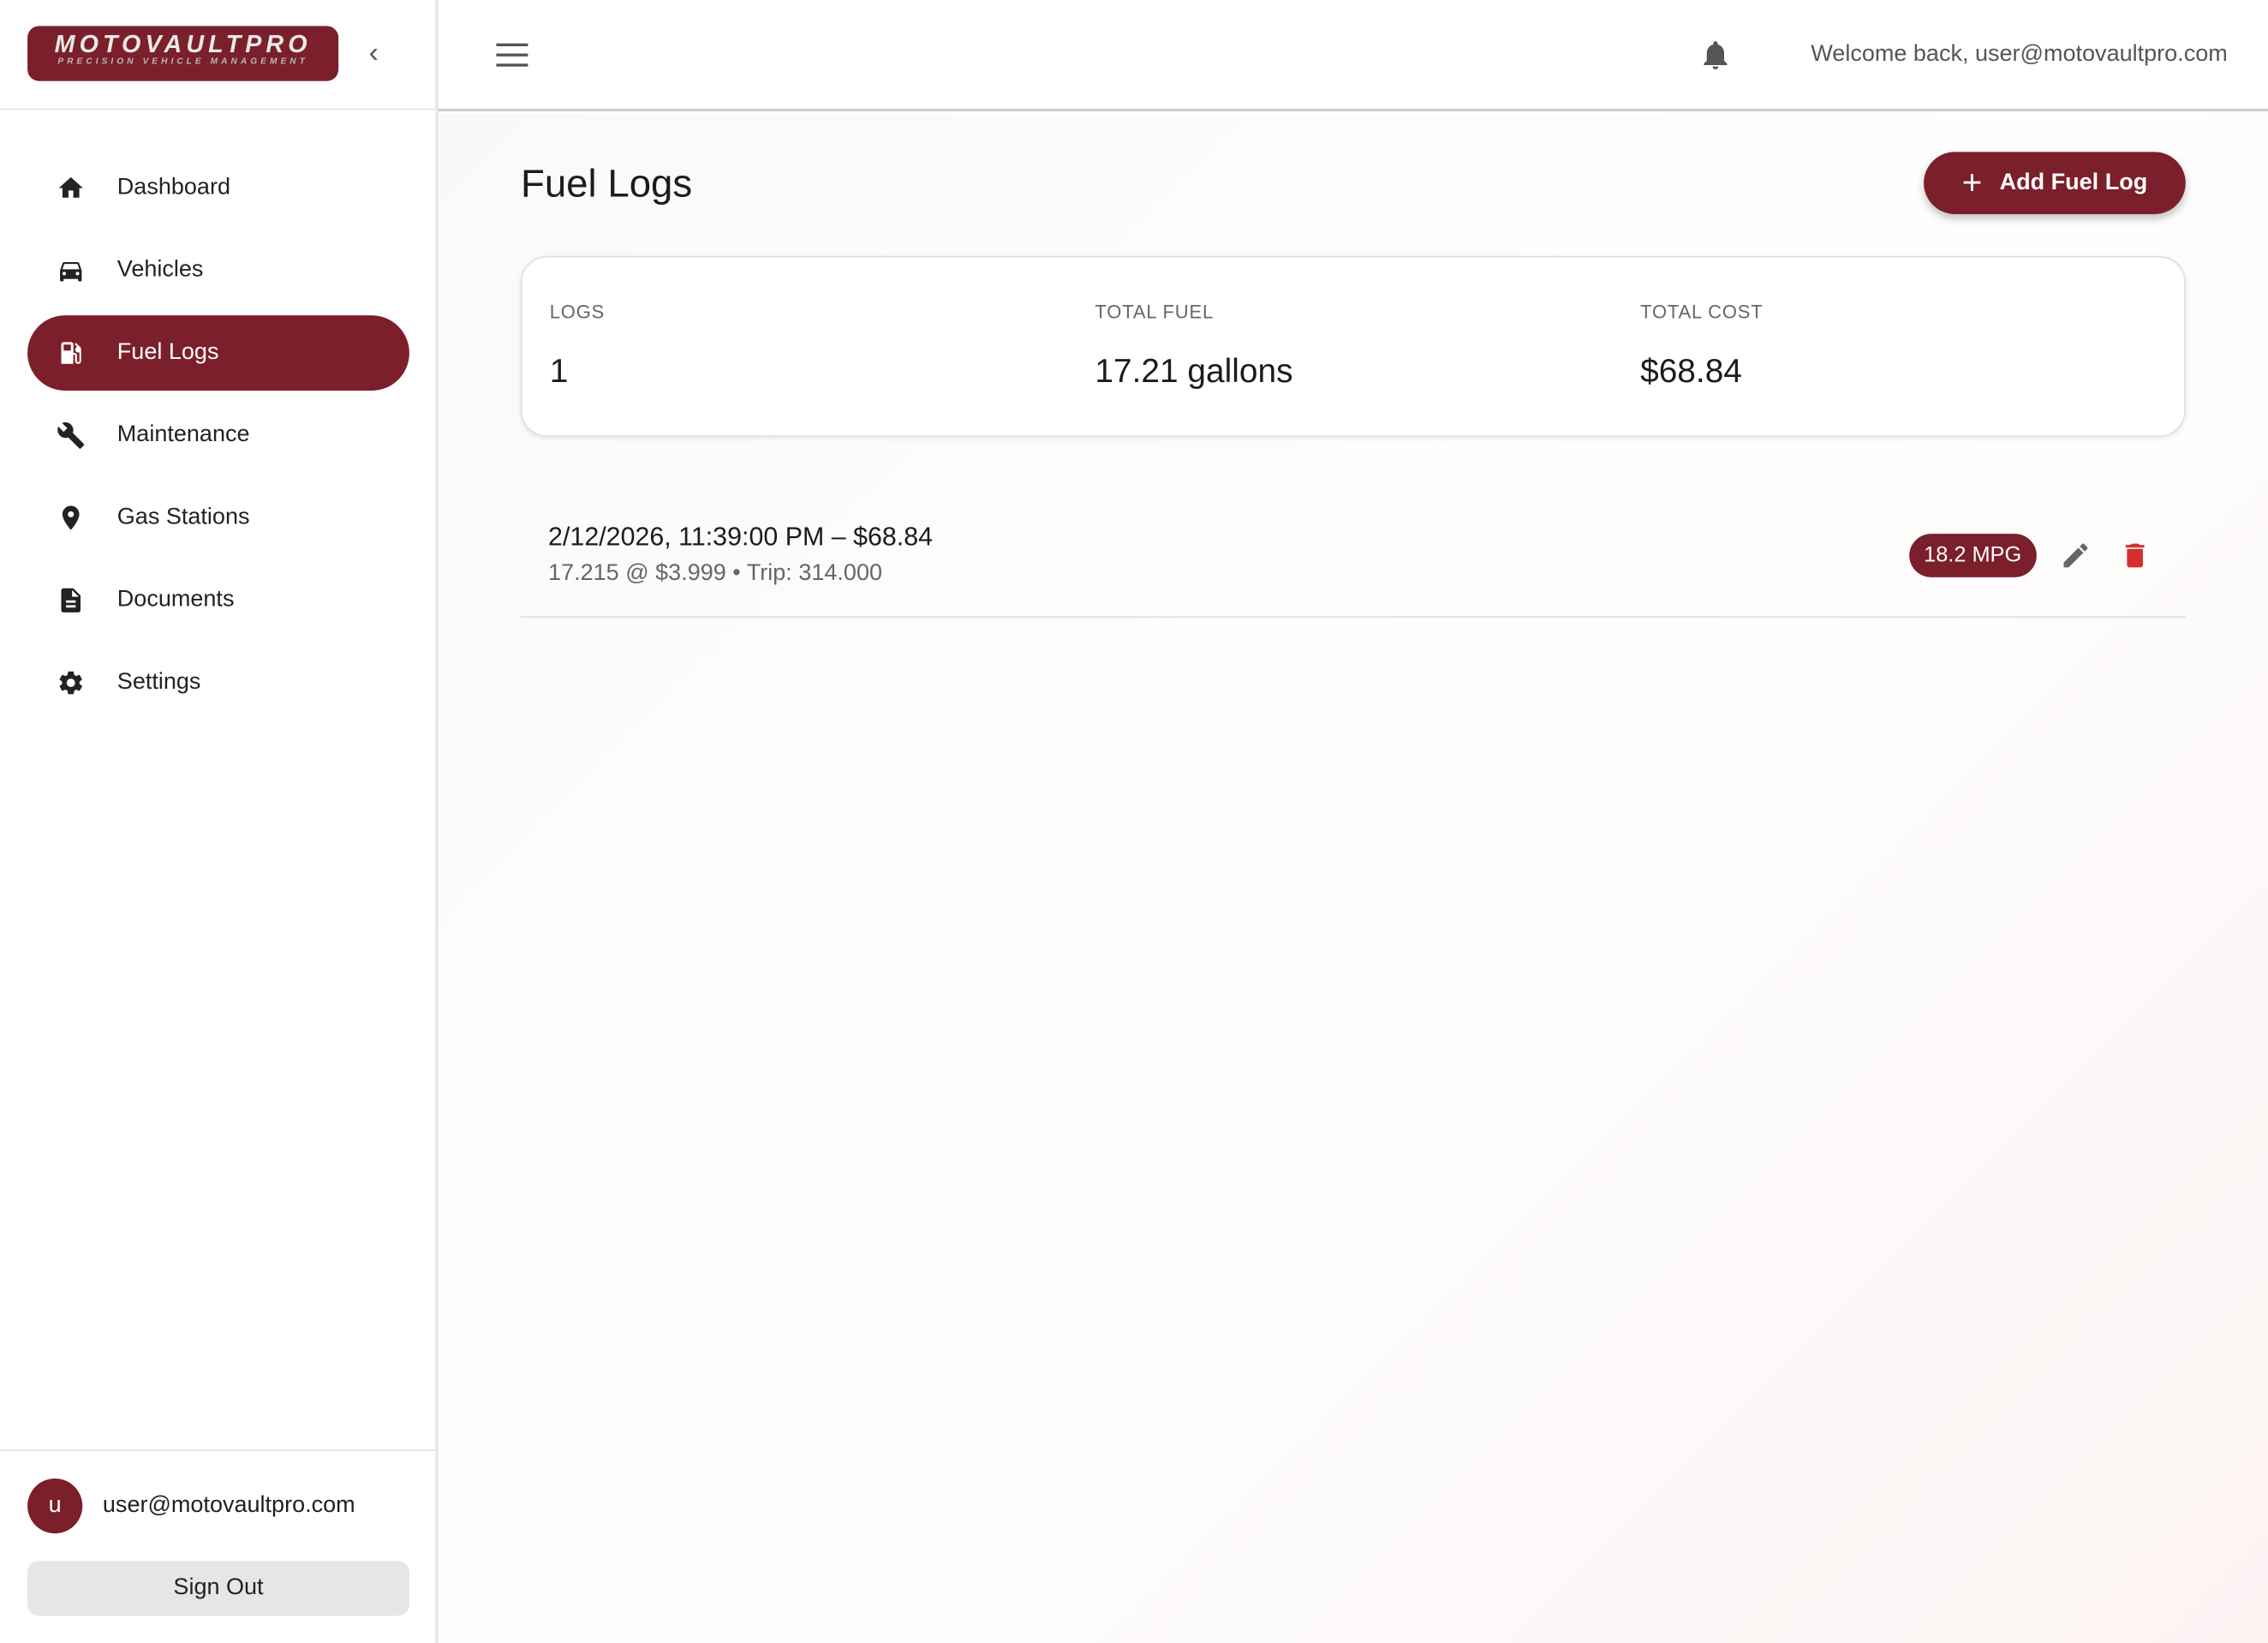 The width and height of the screenshot is (2268, 1643). I want to click on logo-wordmark: MOTOVAULTPRO, so click(183, 44).